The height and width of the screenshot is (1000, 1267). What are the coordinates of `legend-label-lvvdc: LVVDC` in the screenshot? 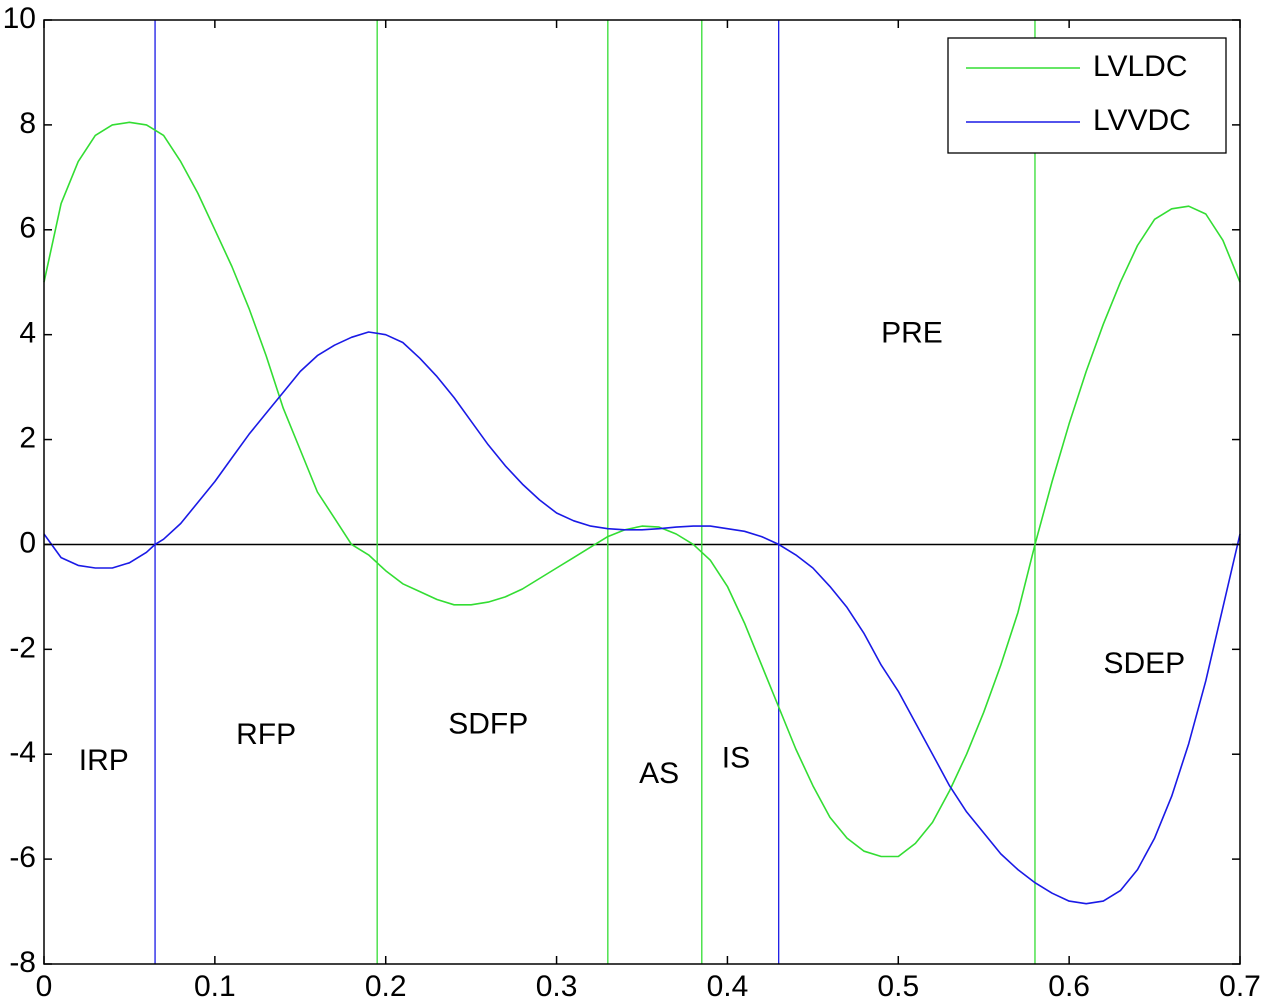 It's located at (1142, 120).